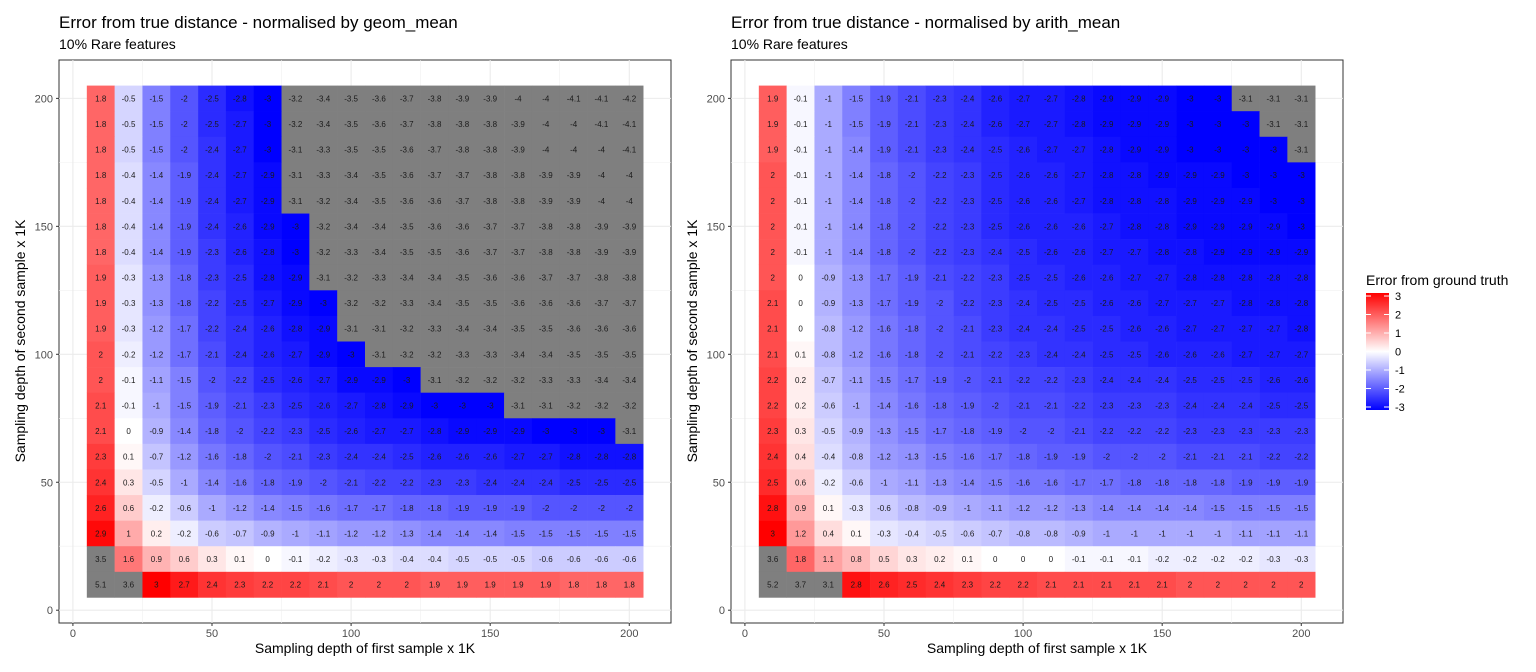 The height and width of the screenshot is (672, 1536). What do you see at coordinates (129, 508) in the screenshot?
I see `cell-value-label: 0.6` at bounding box center [129, 508].